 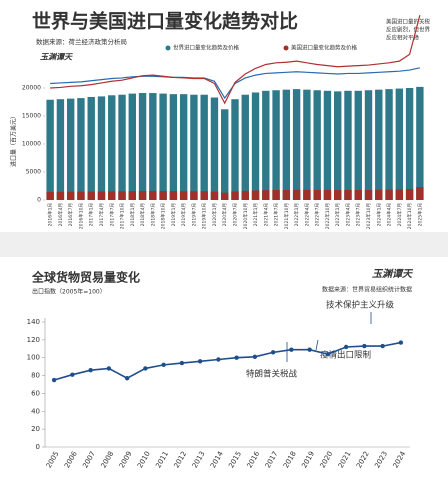 What do you see at coordinates (235, 214) in the screenshot?
I see `x-tick-label: 2020年7月` at bounding box center [235, 214].